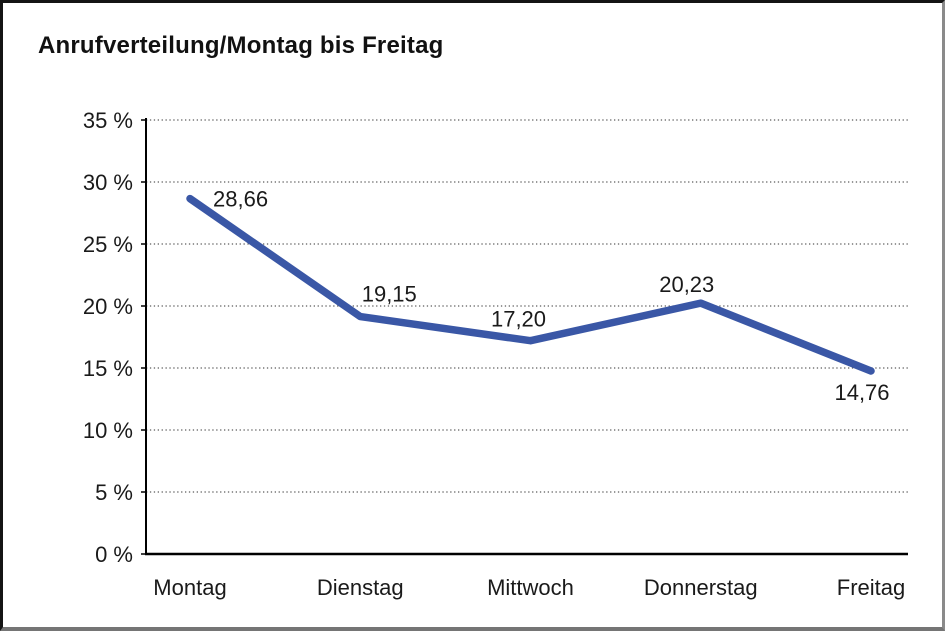  I want to click on x-axis-category-label: Mittwoch, so click(530, 587).